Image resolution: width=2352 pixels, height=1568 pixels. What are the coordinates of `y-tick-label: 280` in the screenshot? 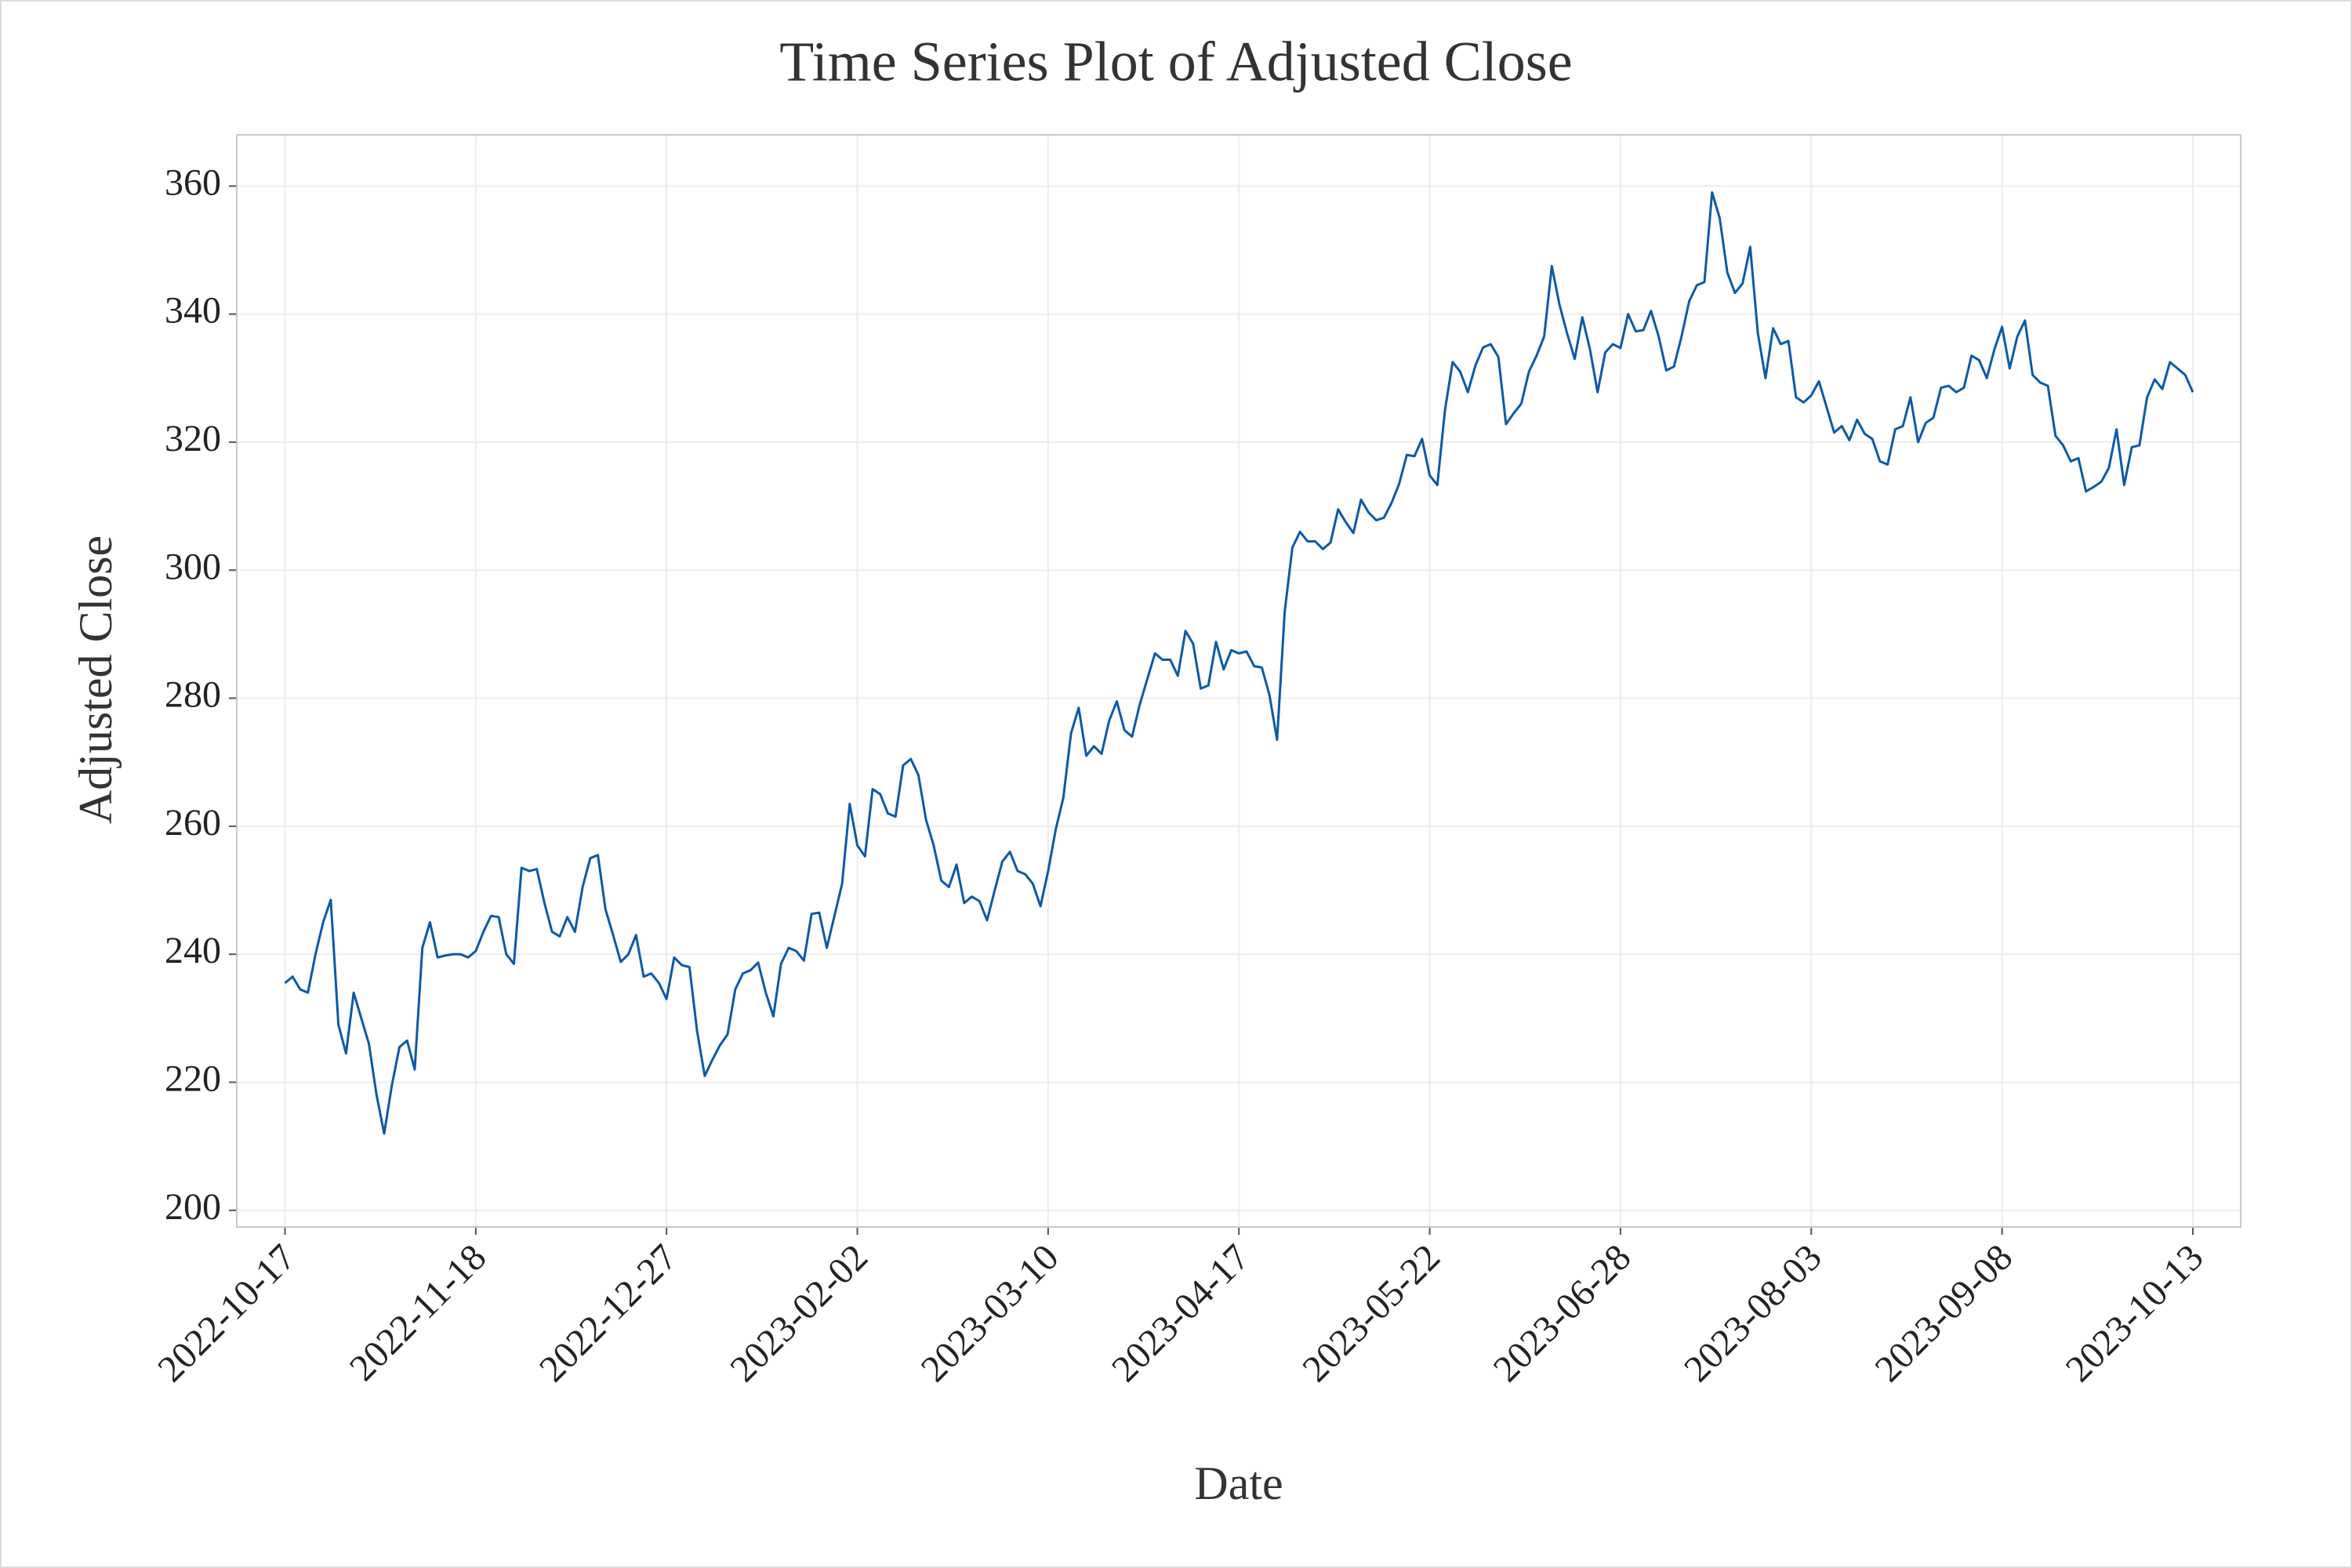 It's located at (193, 695).